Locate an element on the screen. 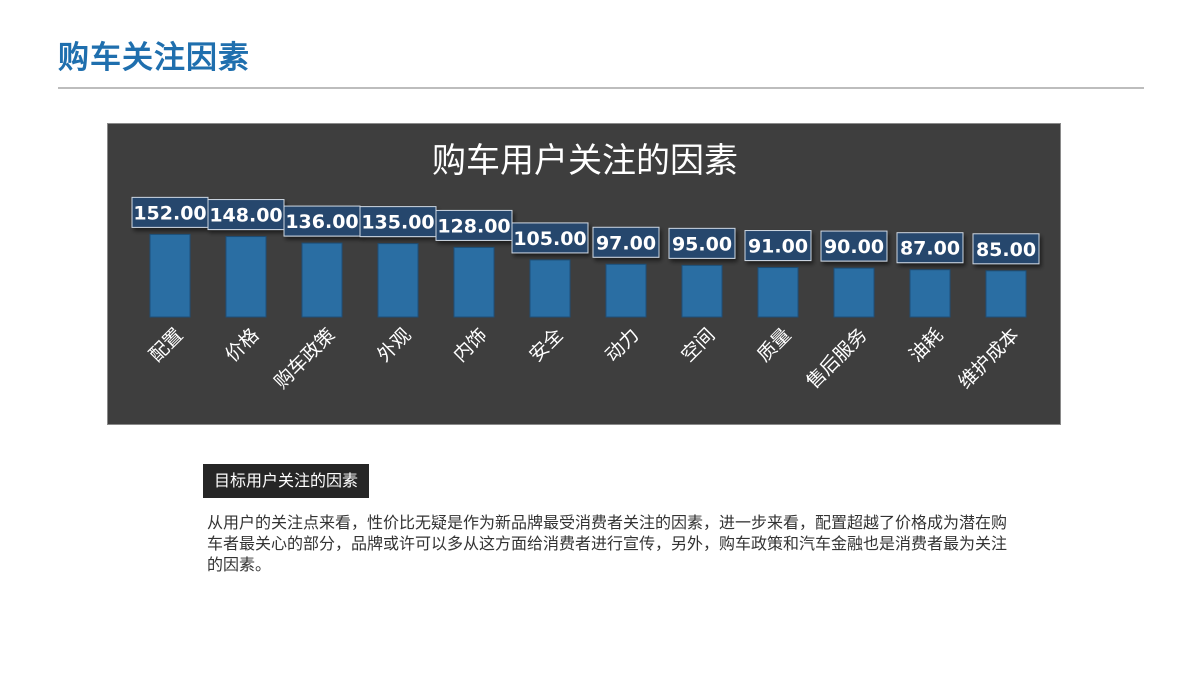 Image resolution: width=1200 pixels, height=675 pixels. data-label-text: 90.00 is located at coordinates (854, 247).